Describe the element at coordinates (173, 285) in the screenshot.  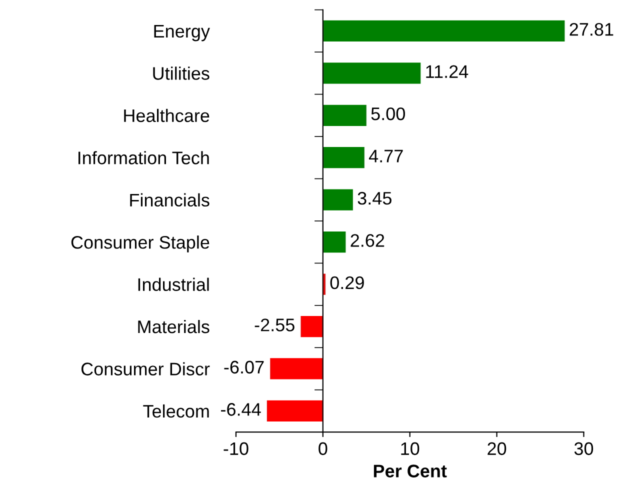
I see `y-tick-label: Industrial` at that location.